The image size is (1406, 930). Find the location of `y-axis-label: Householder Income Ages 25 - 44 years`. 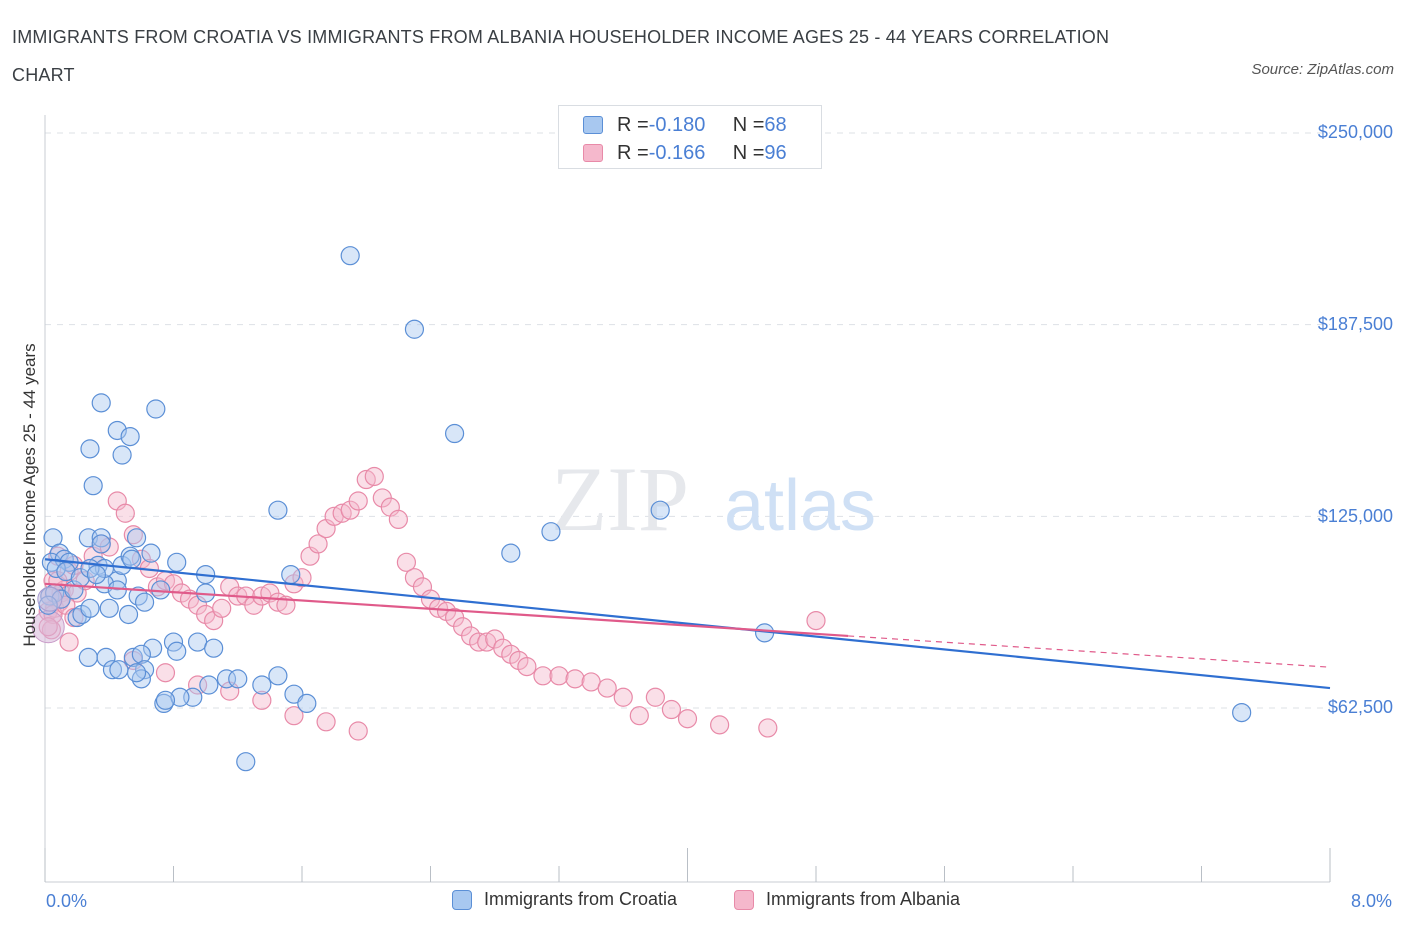

y-axis-label: Householder Income Ages 25 - 44 years is located at coordinates (29, 495).